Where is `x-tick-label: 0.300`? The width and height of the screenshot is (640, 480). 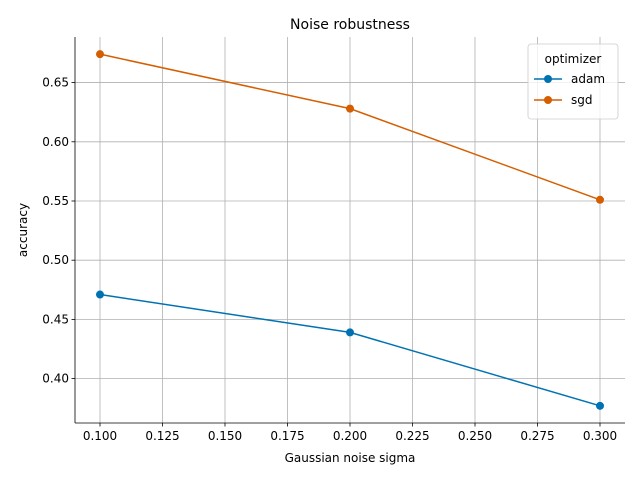
x-tick-label: 0.300 is located at coordinates (600, 436).